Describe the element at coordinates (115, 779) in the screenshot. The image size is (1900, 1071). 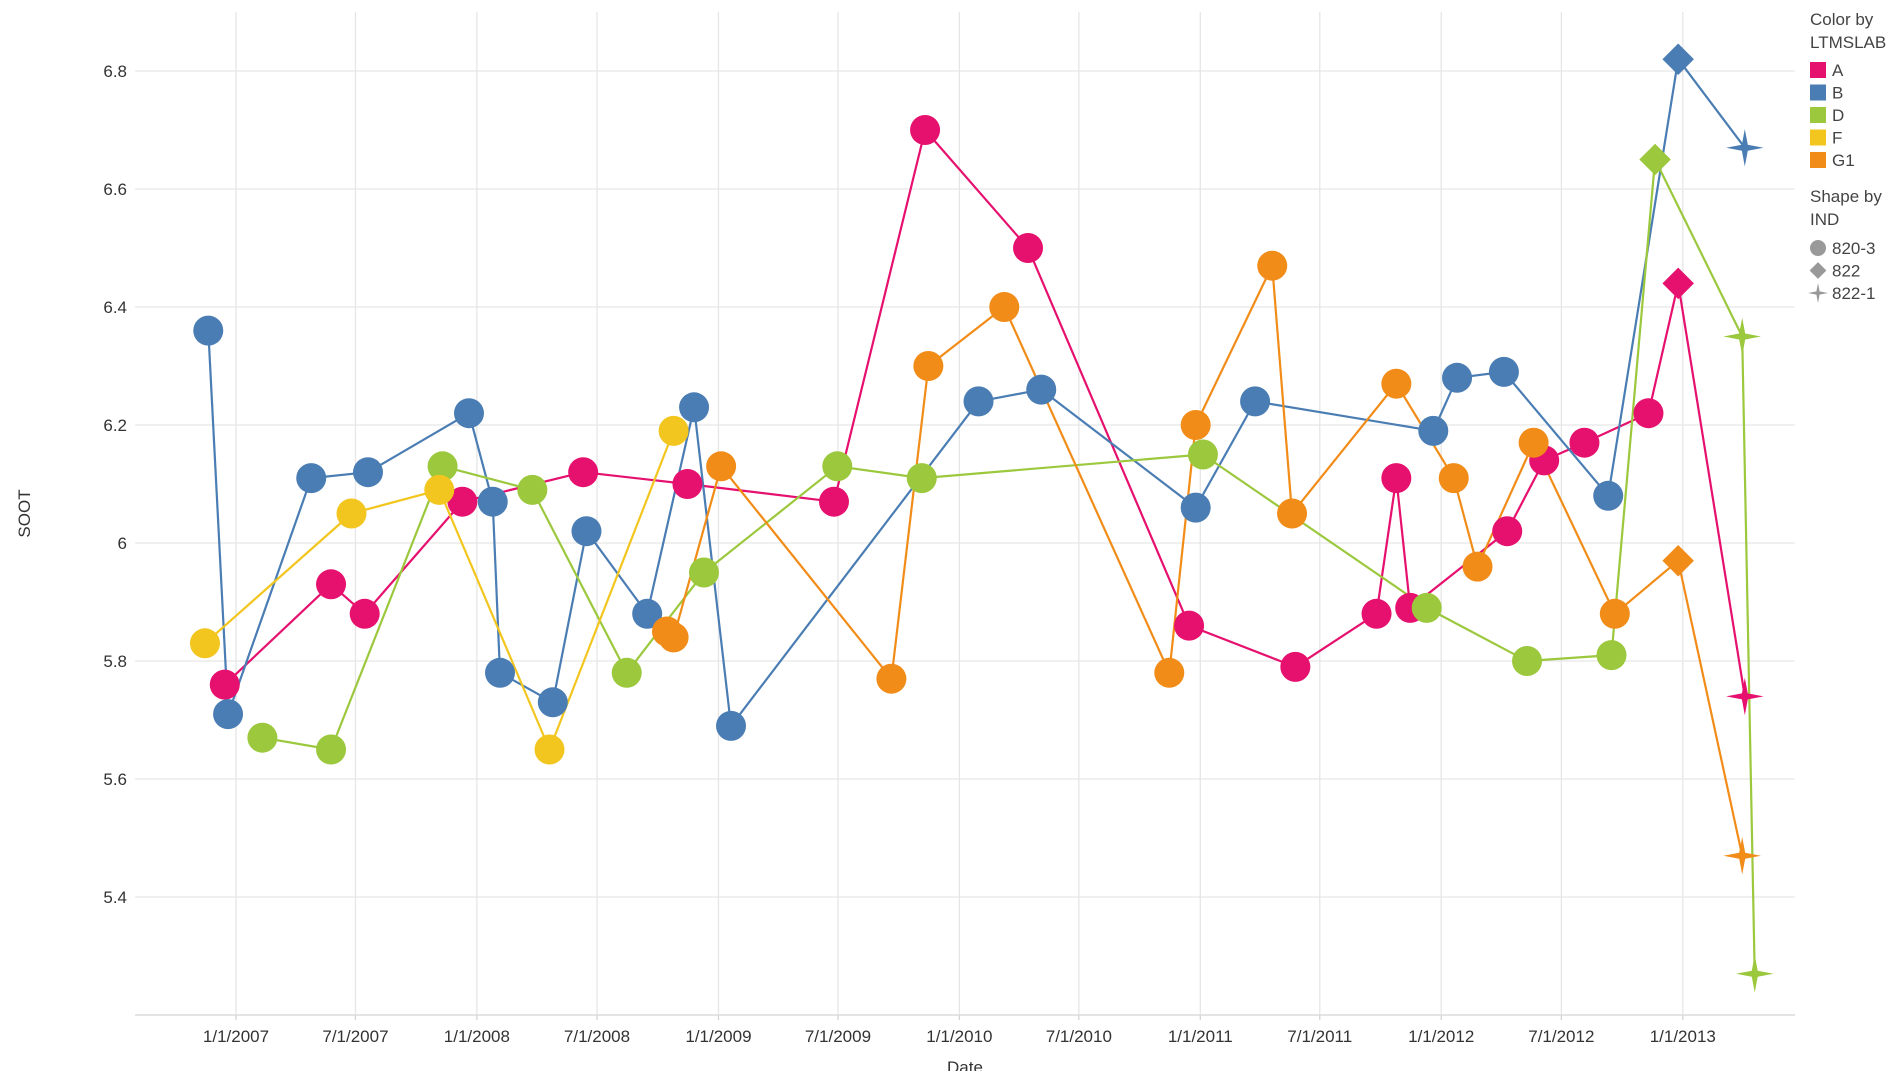
I see `y-tick-label: 5.6` at that location.